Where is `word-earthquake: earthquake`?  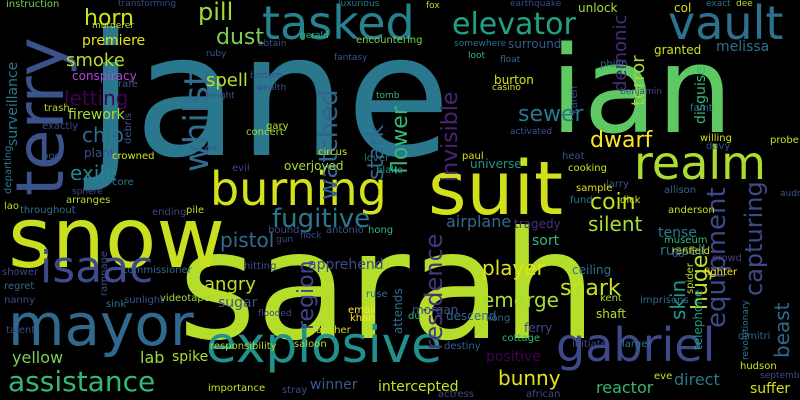
word-earthquake: earthquake is located at coordinates (536, 4).